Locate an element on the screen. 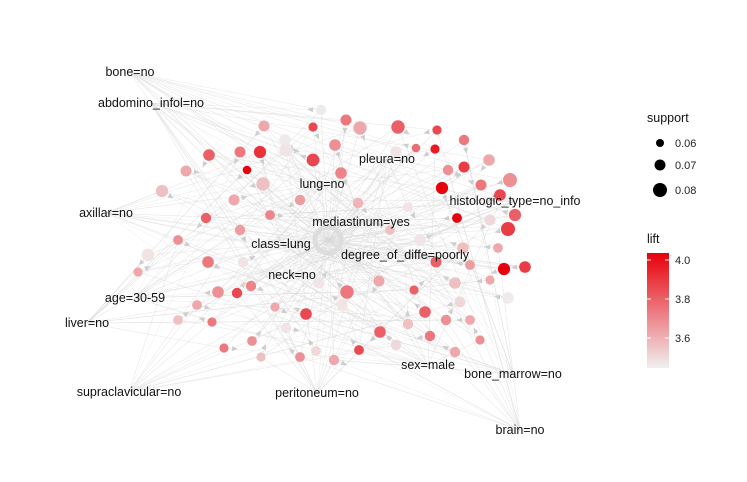  item-label: abdomino_infol=no is located at coordinates (151, 103).